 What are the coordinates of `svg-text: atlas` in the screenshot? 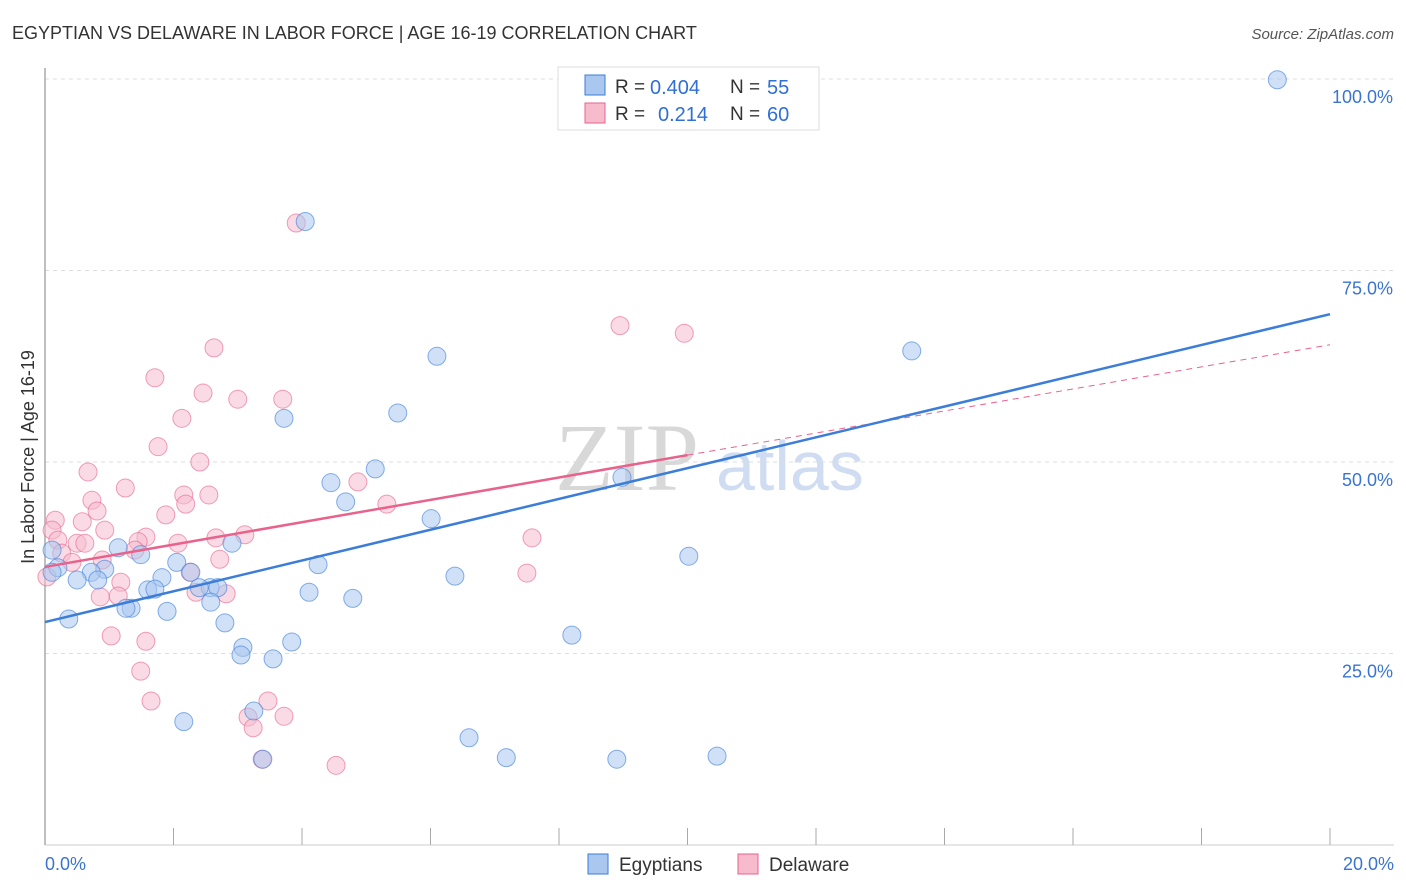 It's located at (790, 466).